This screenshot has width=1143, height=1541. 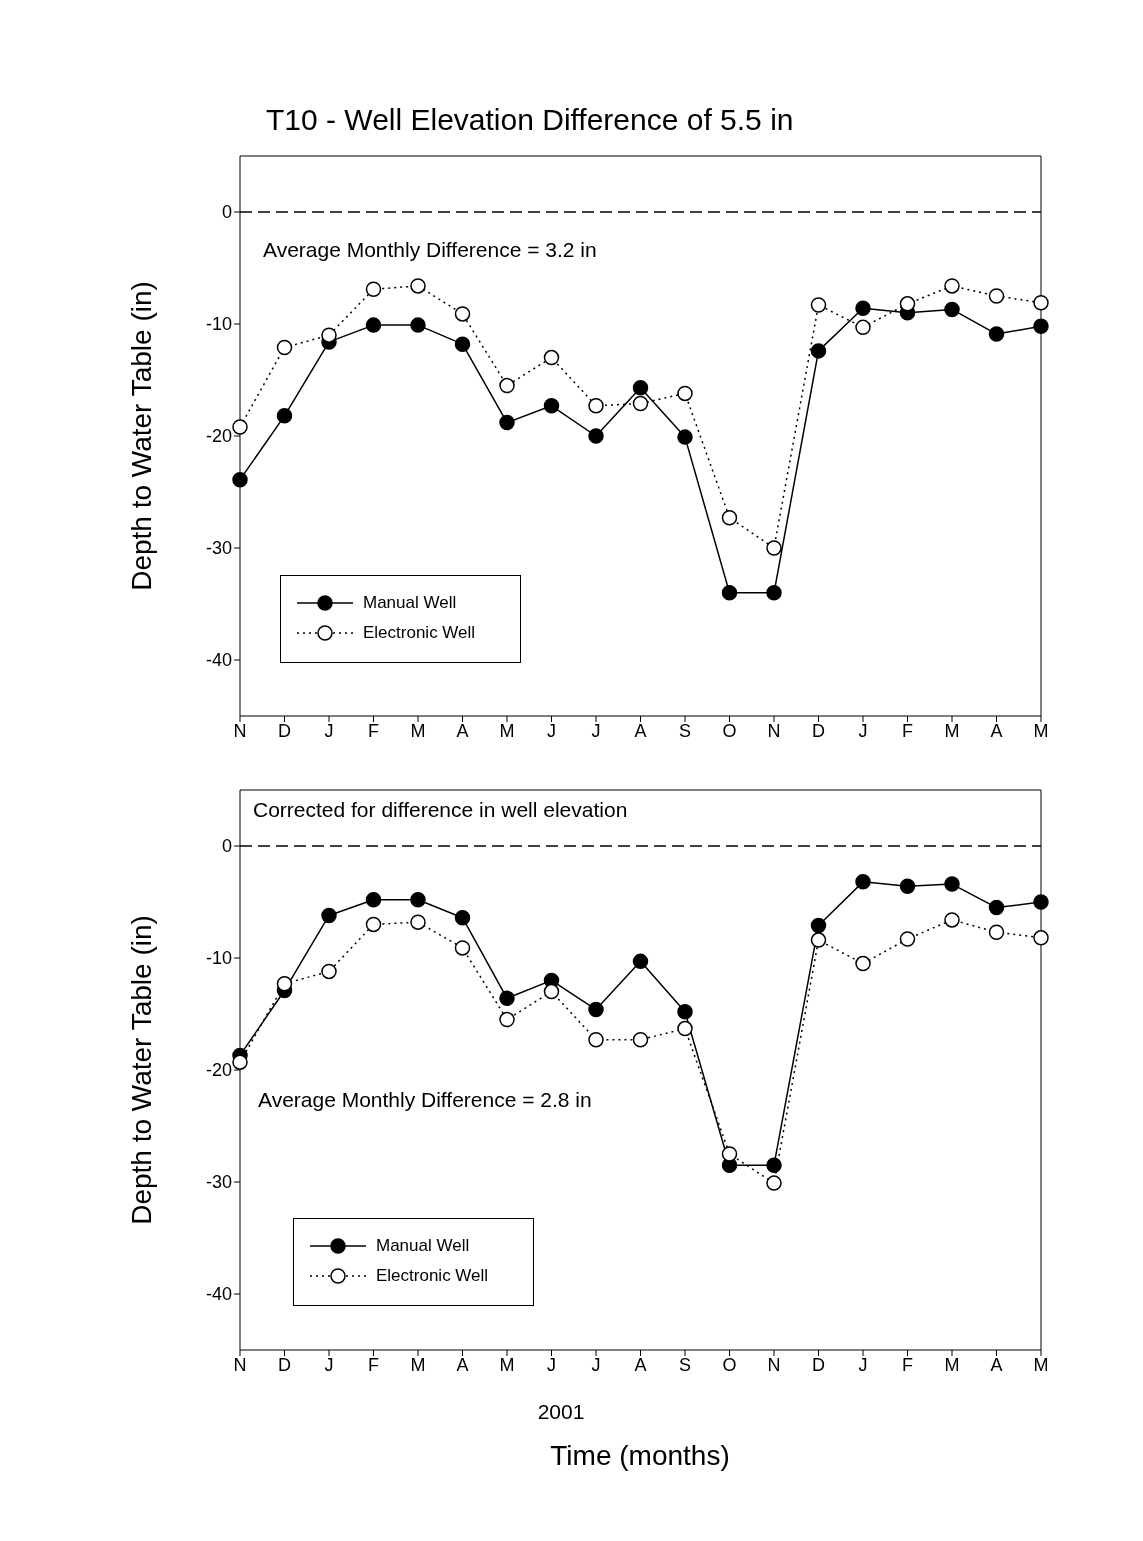 What do you see at coordinates (440, 810) in the screenshot?
I see `annotation: Corrected for difference in well elevation` at bounding box center [440, 810].